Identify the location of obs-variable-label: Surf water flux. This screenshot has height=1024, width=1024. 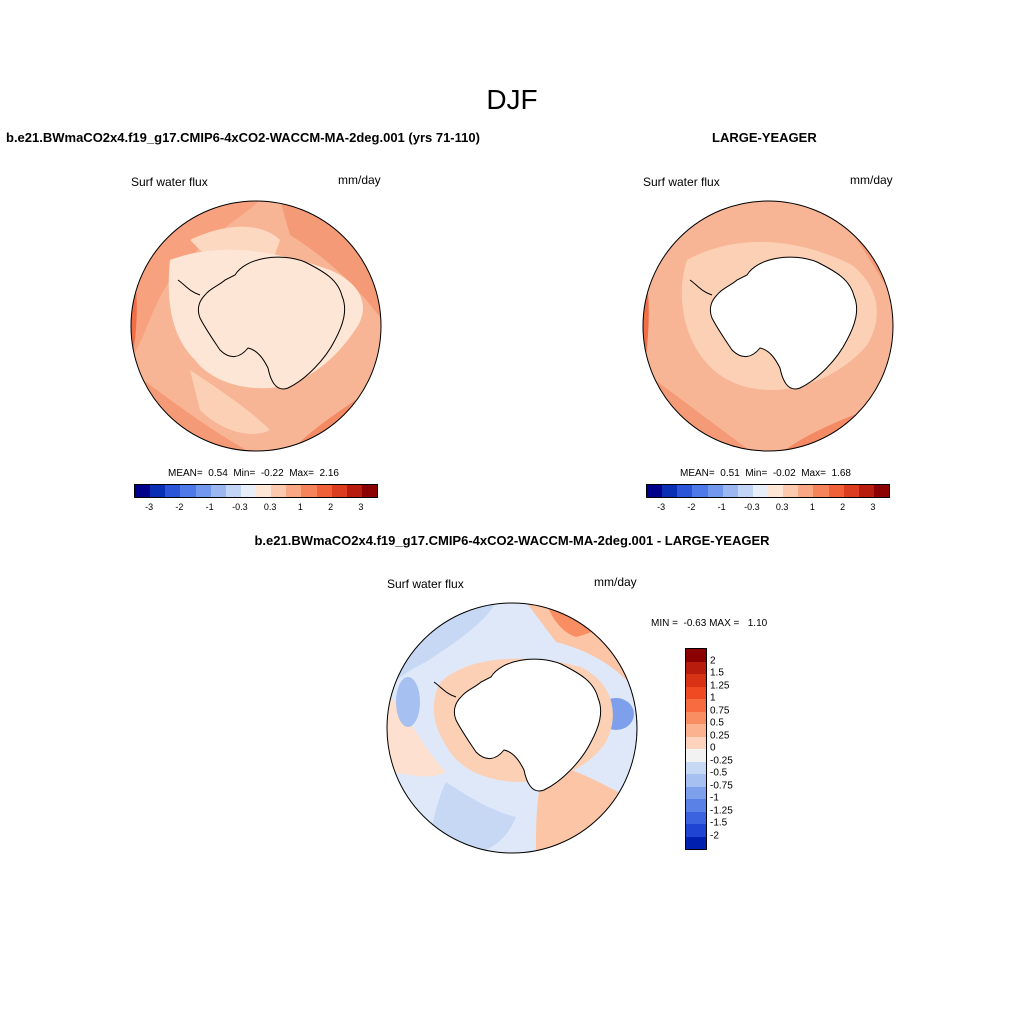
(681, 182).